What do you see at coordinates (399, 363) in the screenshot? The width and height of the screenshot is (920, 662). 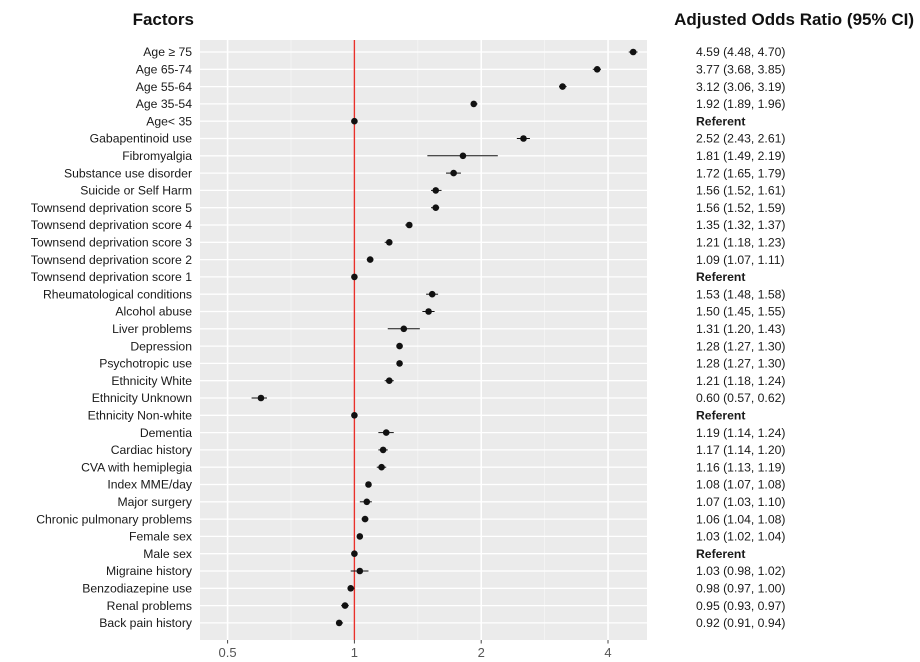 I see `point-psychotropic-use` at bounding box center [399, 363].